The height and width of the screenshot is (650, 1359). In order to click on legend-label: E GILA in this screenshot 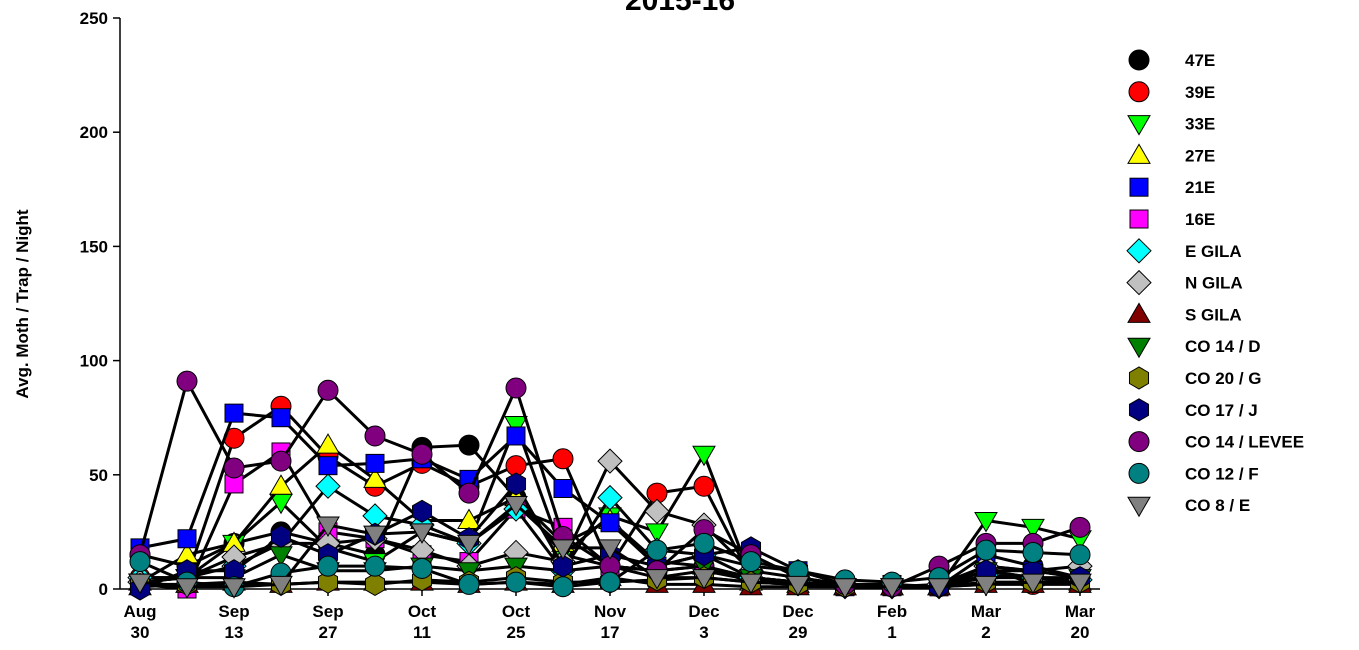, I will do `click(1213, 251)`.